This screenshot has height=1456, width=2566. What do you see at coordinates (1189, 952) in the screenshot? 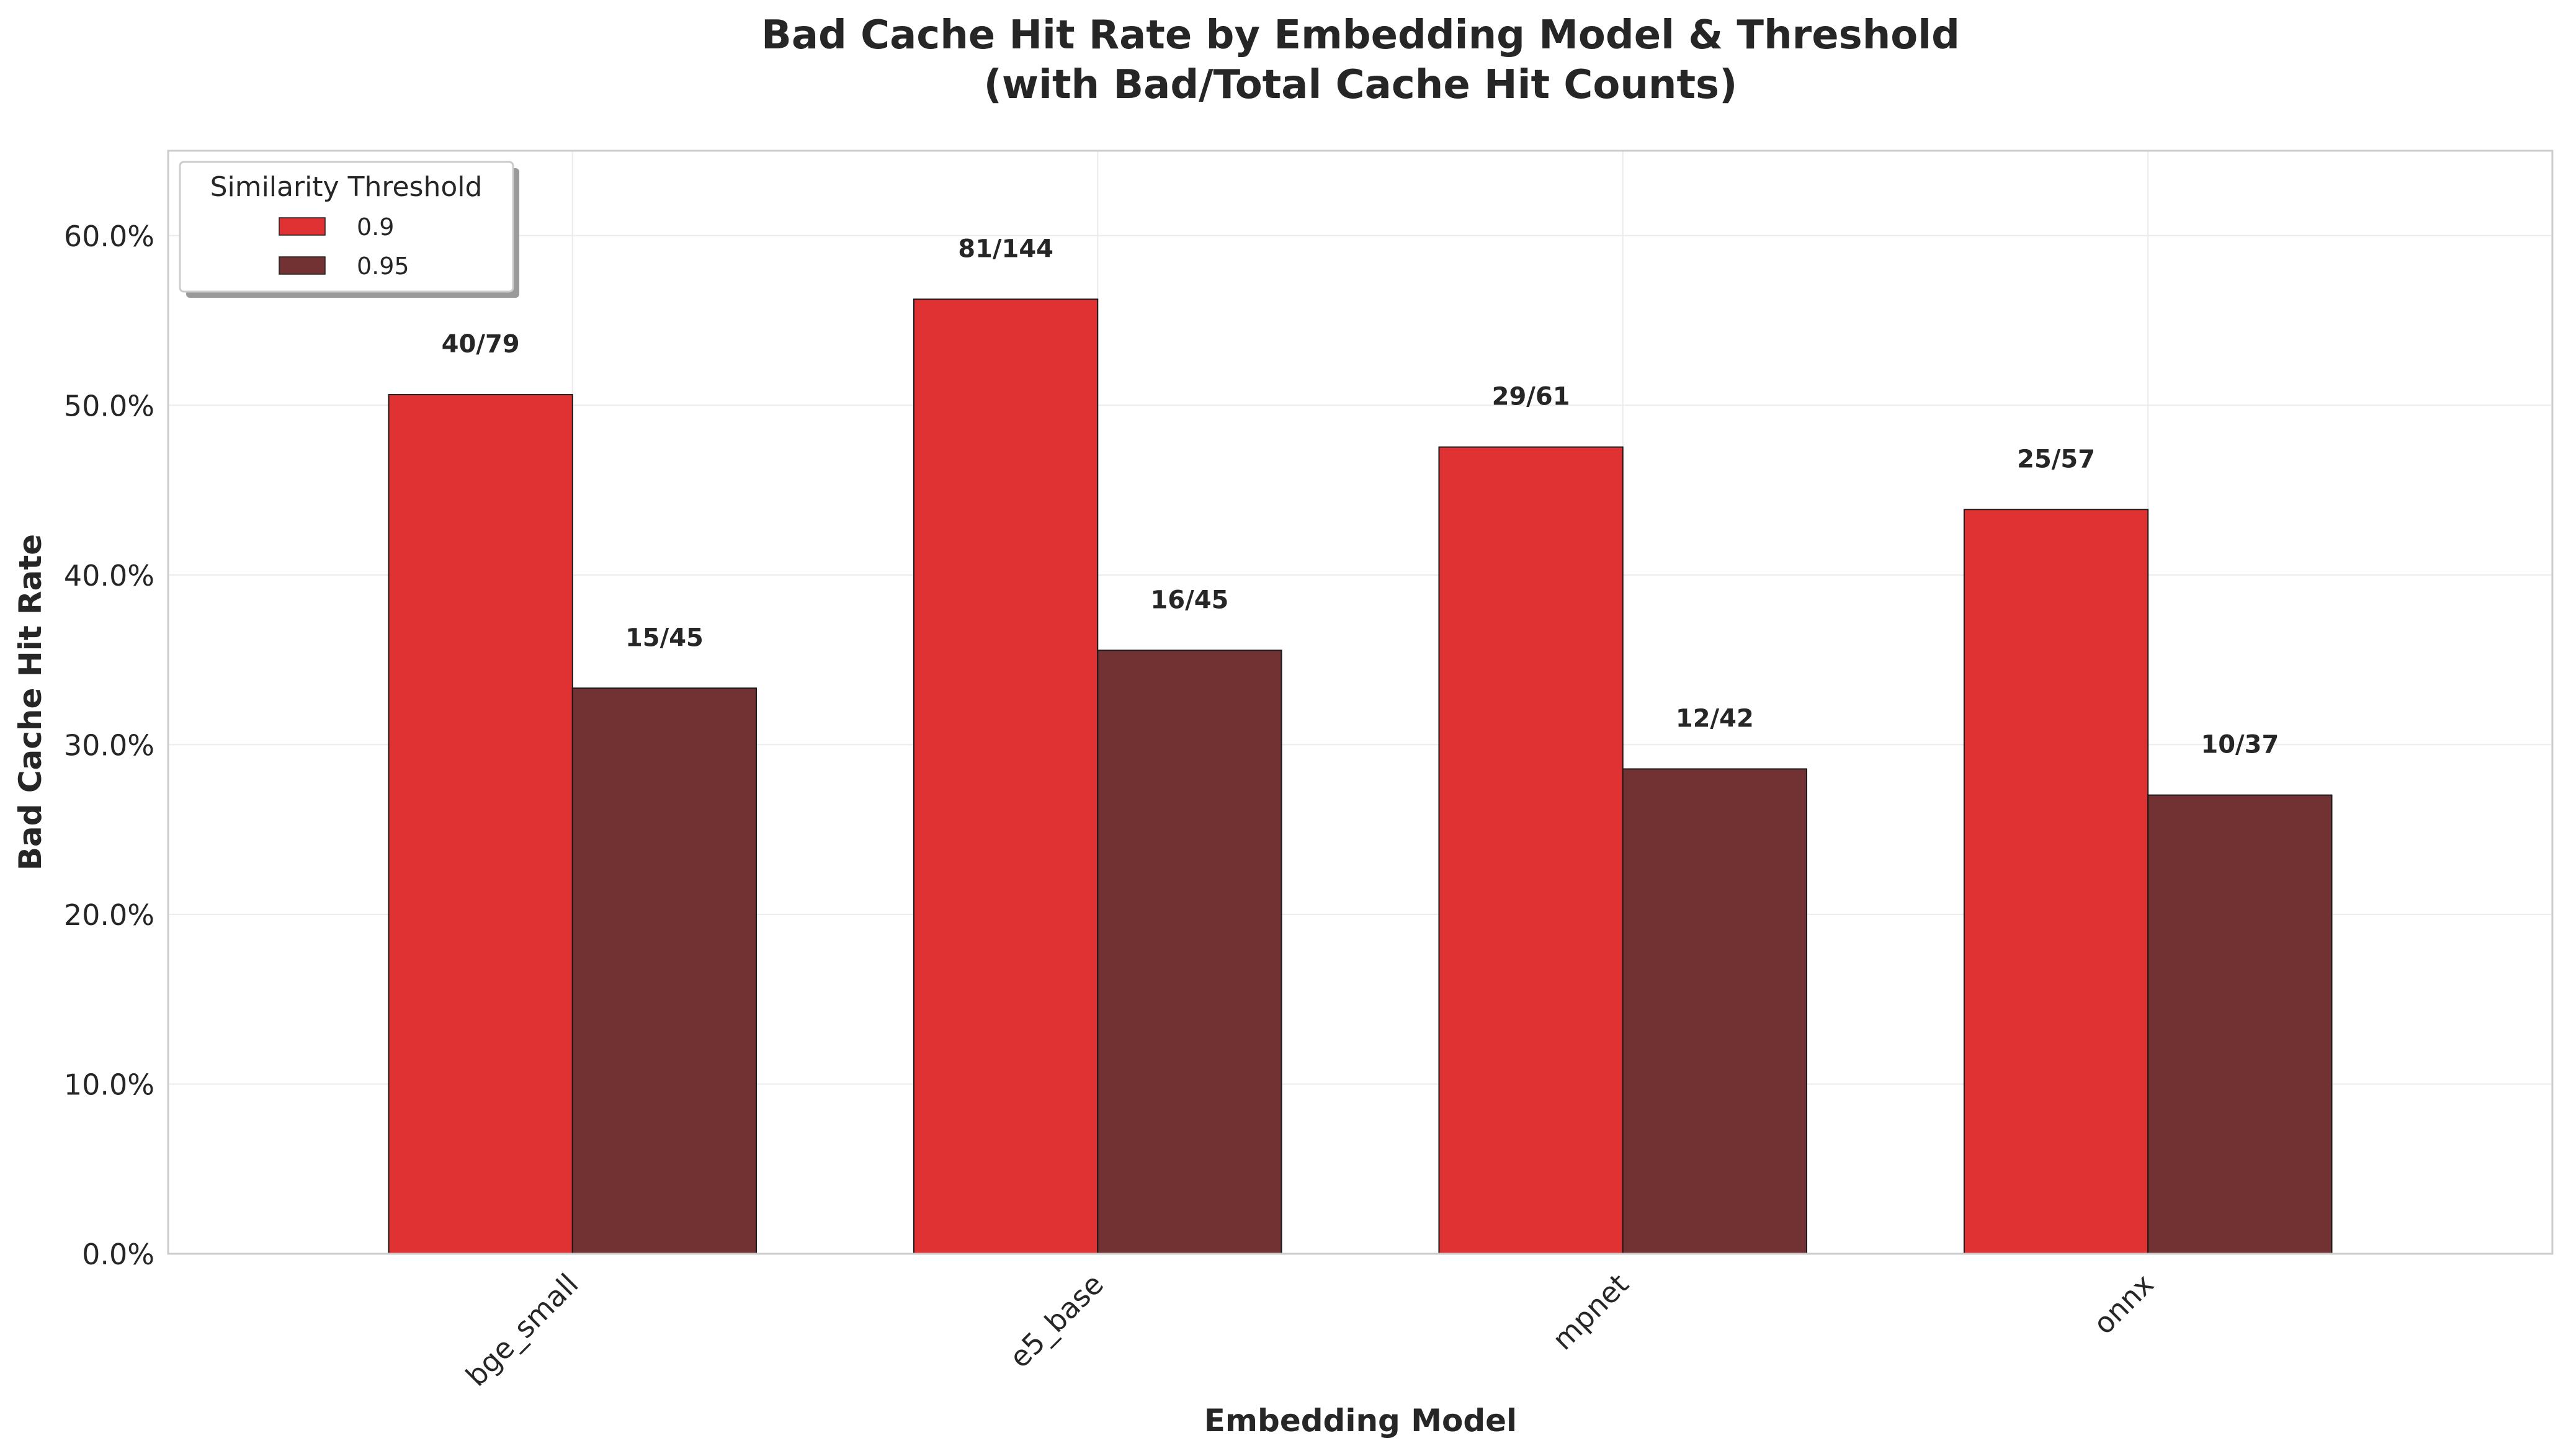
I see `bar-0.95-e5_base` at bounding box center [1189, 952].